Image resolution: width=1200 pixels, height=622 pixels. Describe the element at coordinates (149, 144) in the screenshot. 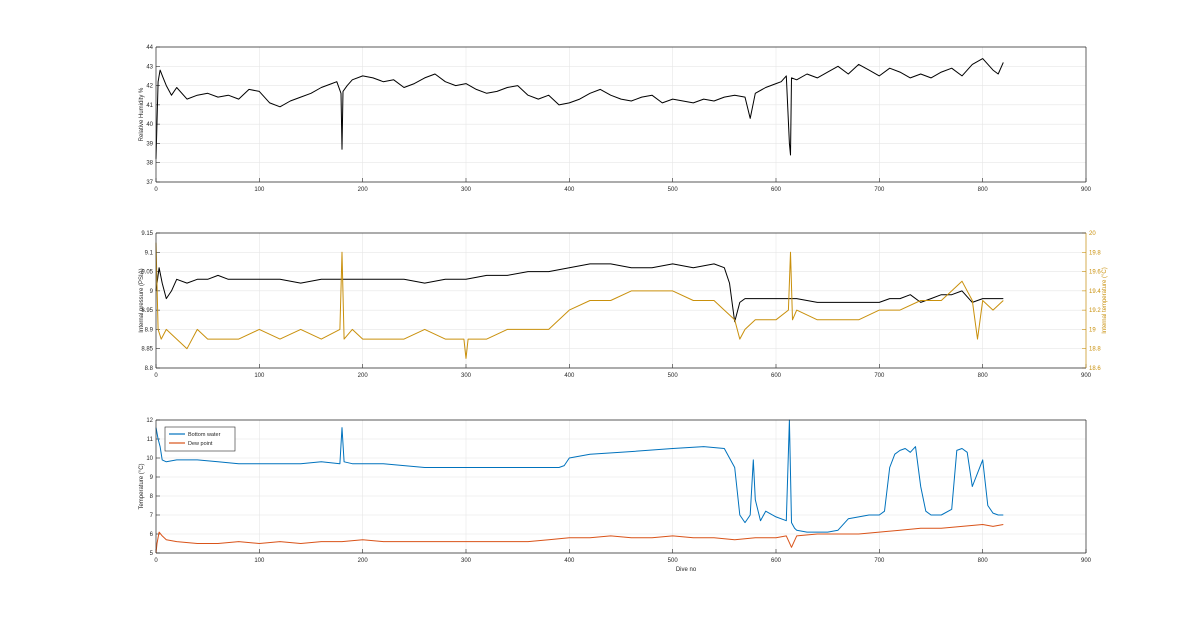

I see `y-tick-label: 39` at that location.